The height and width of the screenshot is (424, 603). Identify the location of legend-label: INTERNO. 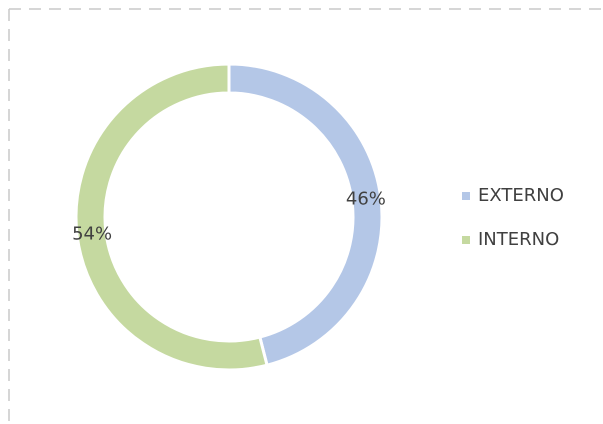
(518, 239).